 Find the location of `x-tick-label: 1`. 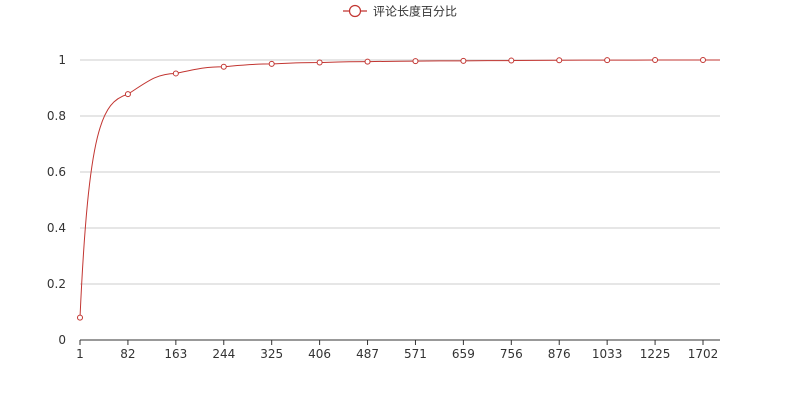

x-tick-label: 1 is located at coordinates (80, 354).